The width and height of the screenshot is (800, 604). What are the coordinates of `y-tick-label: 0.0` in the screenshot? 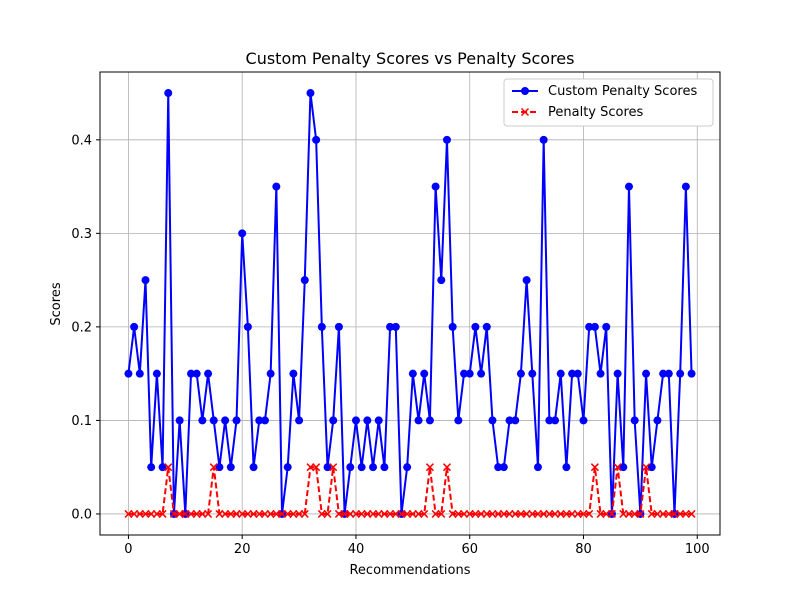 It's located at (81, 514).